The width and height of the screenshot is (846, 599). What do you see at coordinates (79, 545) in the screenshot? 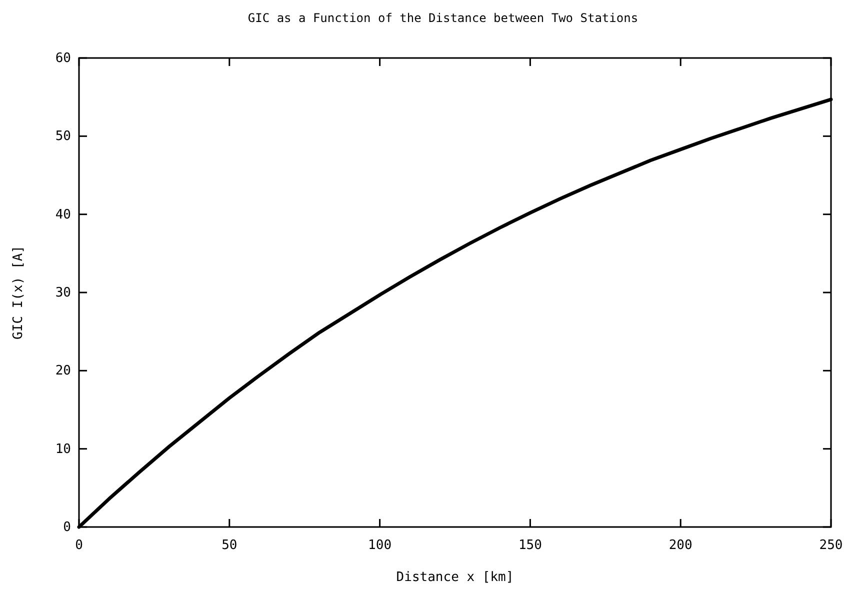
I see `x-tick-label: 0` at bounding box center [79, 545].